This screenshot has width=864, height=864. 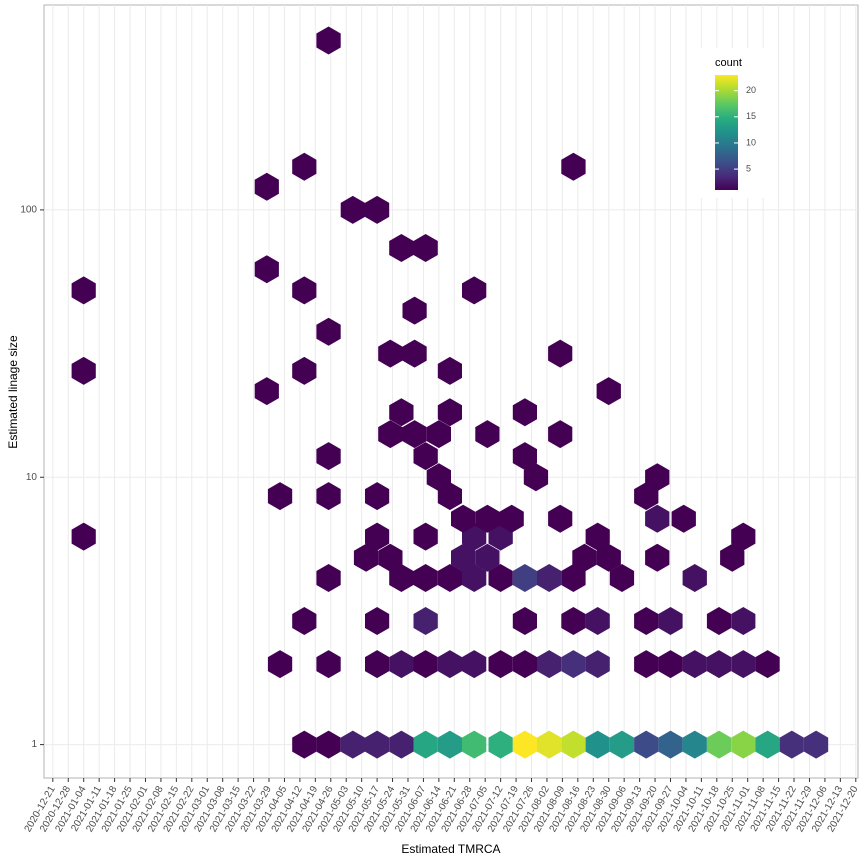 What do you see at coordinates (28, 210) in the screenshot?
I see `y-tick-label: 100` at bounding box center [28, 210].